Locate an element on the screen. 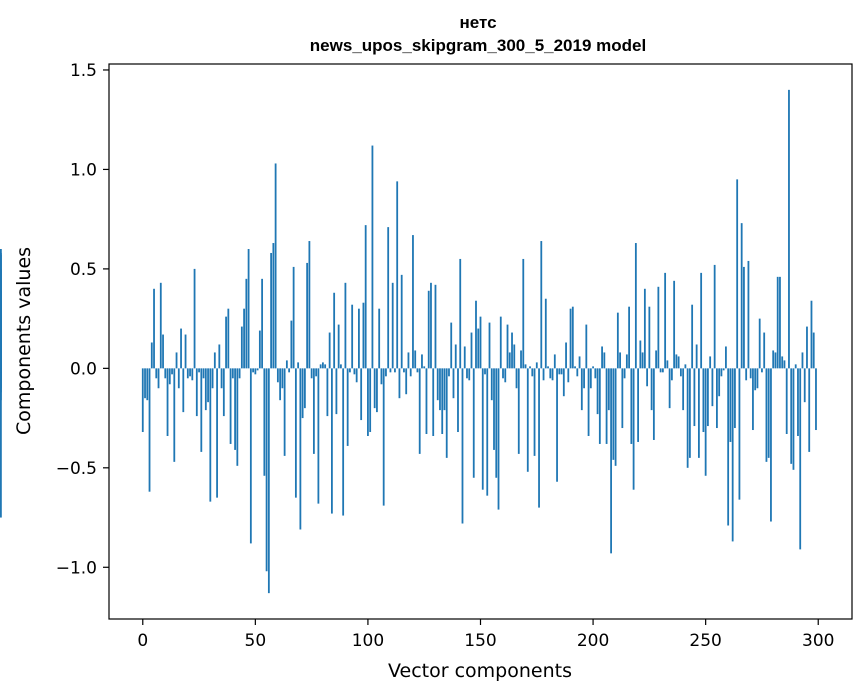 This screenshot has width=867, height=696. y-axis-label: Components values is located at coordinates (24, 341).